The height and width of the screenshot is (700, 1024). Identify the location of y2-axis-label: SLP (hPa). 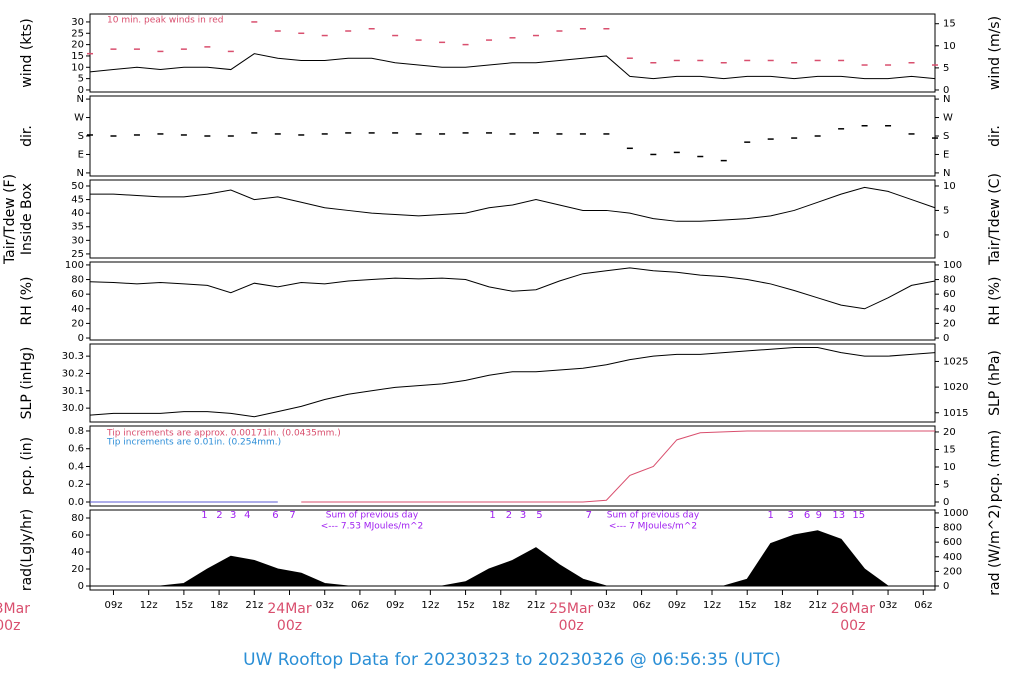
(995, 383).